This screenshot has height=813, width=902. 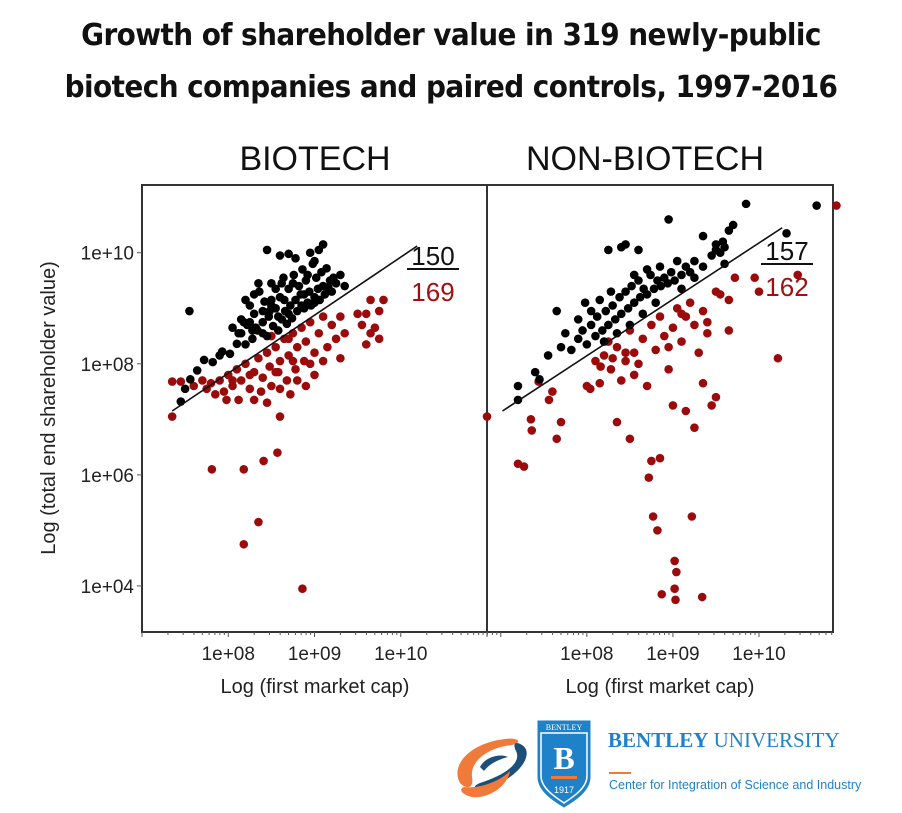 I want to click on count-above-non-biotech: 157, so click(x=786, y=251).